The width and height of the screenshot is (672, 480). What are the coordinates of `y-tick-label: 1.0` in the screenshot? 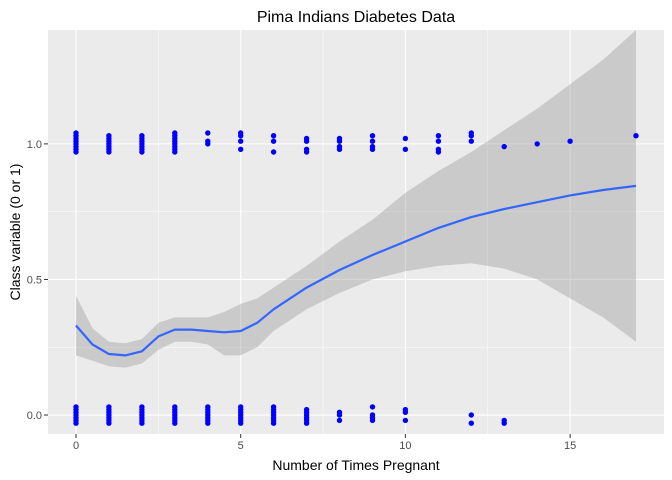 It's located at (34, 145).